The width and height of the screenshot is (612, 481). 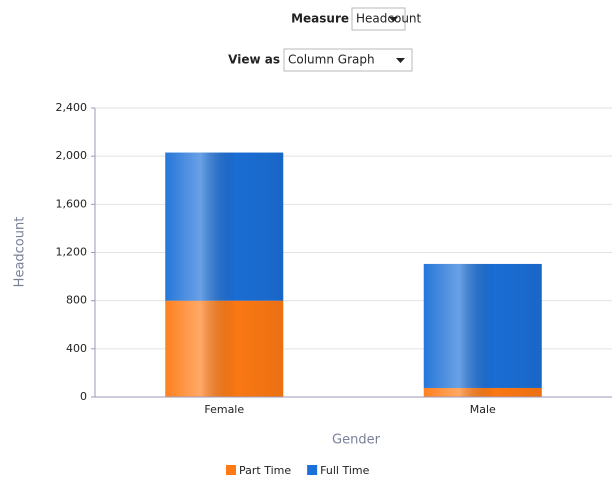 I want to click on controls: Measure Headcount View as Column Graph, so click(x=325, y=39).